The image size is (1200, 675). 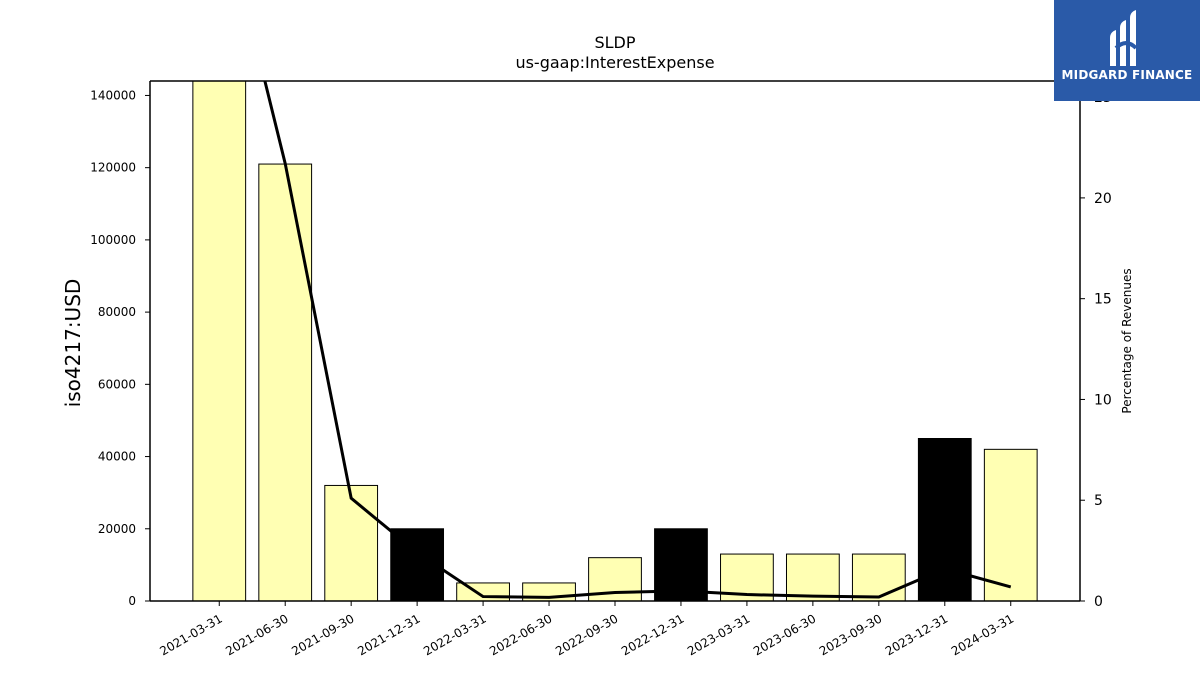 What do you see at coordinates (718, 634) in the screenshot?
I see `x-tick-label: 2023-03-31` at bounding box center [718, 634].